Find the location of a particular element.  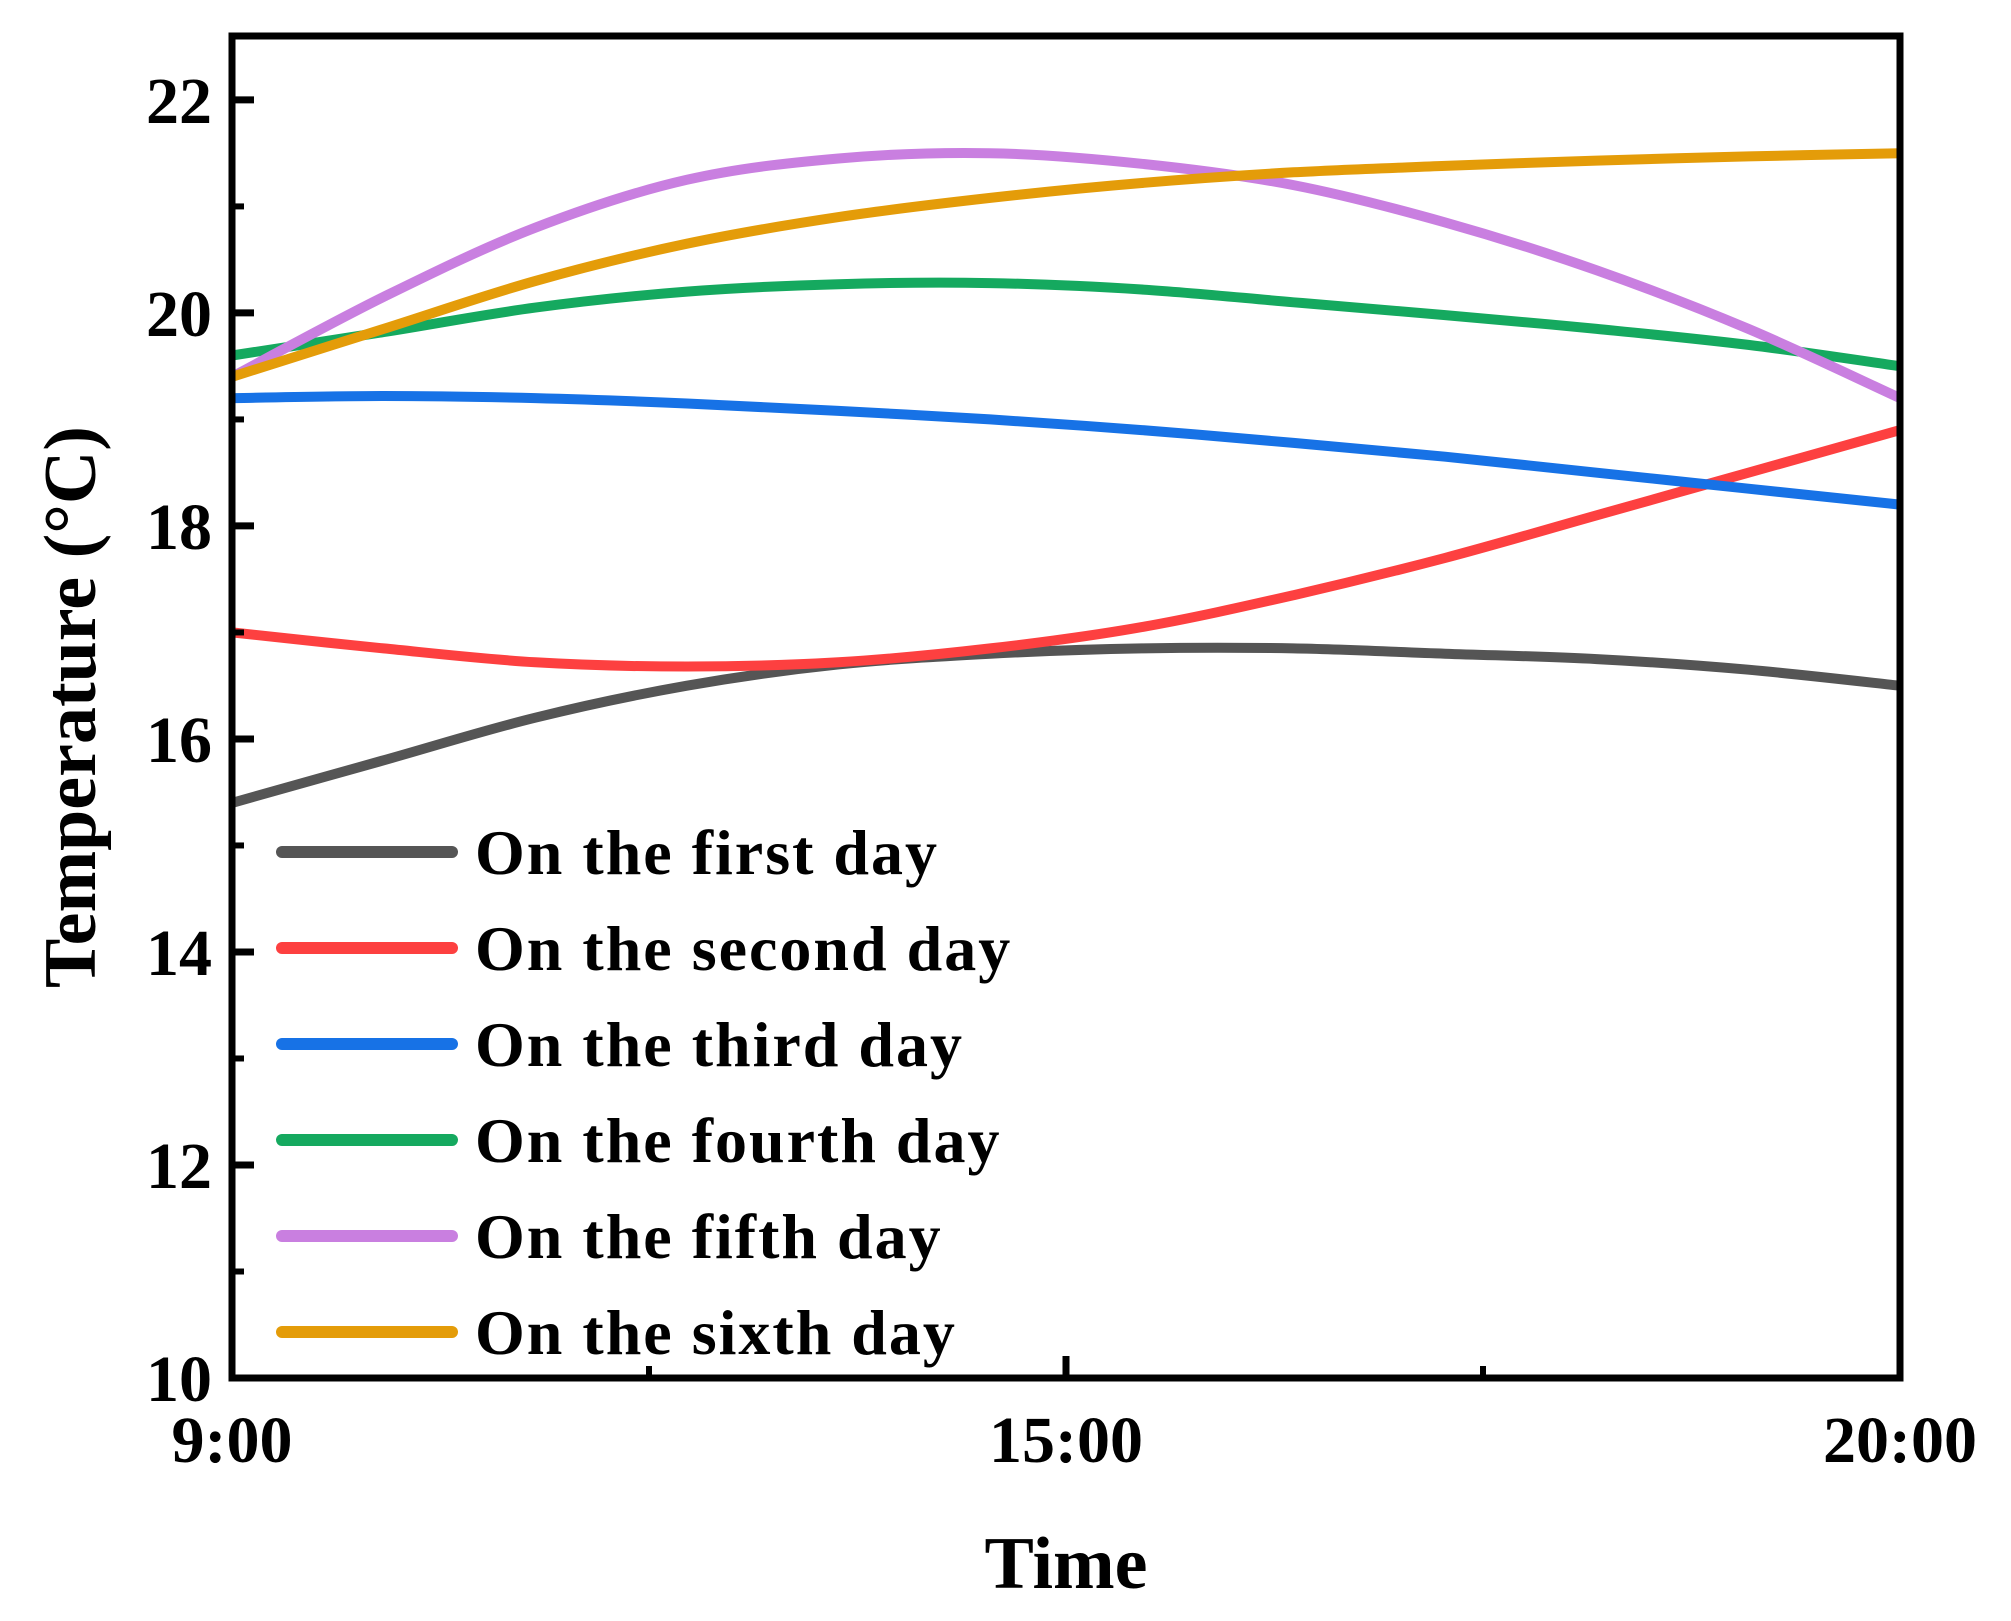

legend-label-6: On the sixth day is located at coordinates (716, 1332).